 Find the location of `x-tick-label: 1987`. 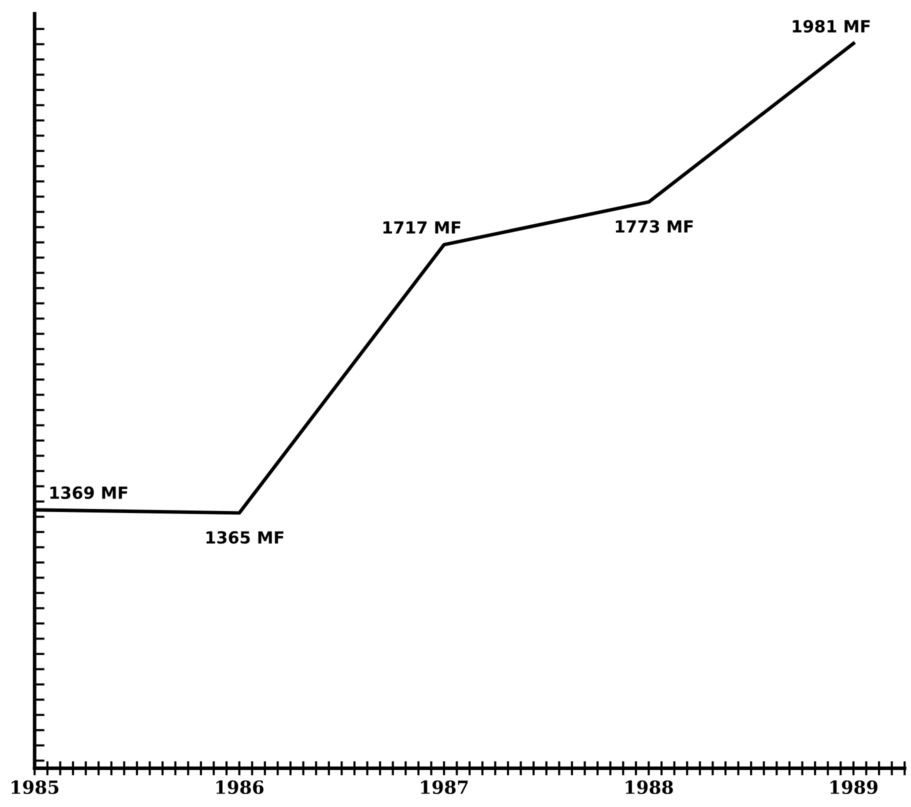

x-tick-label: 1987 is located at coordinates (444, 787).